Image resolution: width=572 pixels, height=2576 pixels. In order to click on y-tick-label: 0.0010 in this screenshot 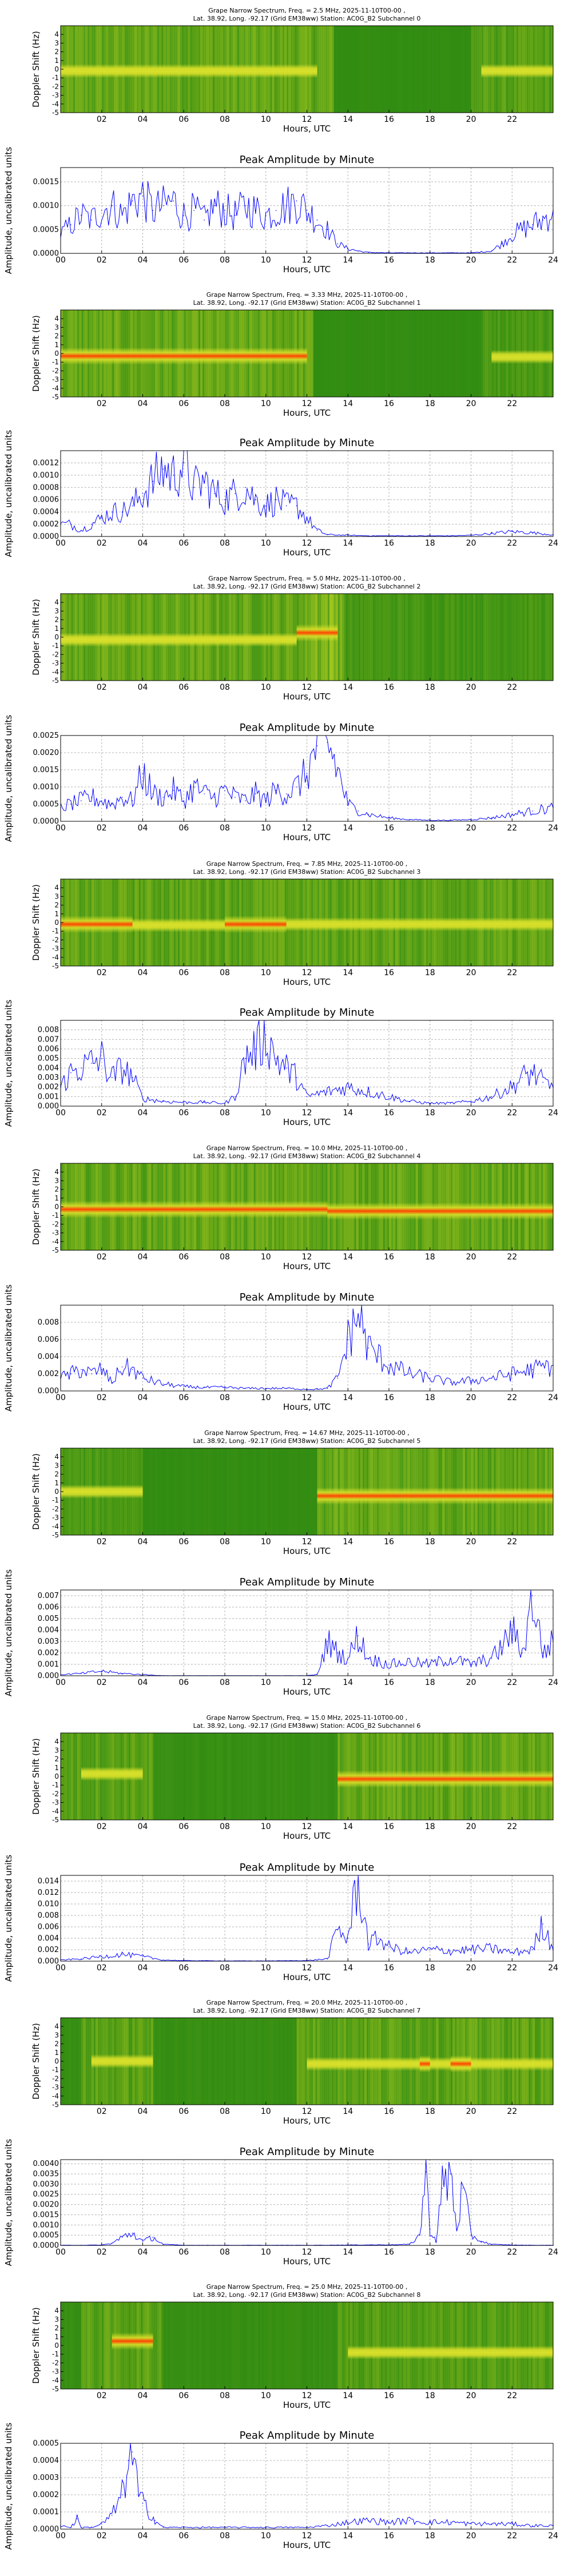, I will do `click(46, 475)`.